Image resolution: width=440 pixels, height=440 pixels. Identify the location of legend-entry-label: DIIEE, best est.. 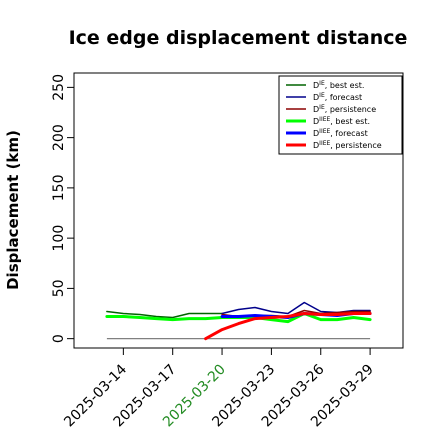
(341, 121).